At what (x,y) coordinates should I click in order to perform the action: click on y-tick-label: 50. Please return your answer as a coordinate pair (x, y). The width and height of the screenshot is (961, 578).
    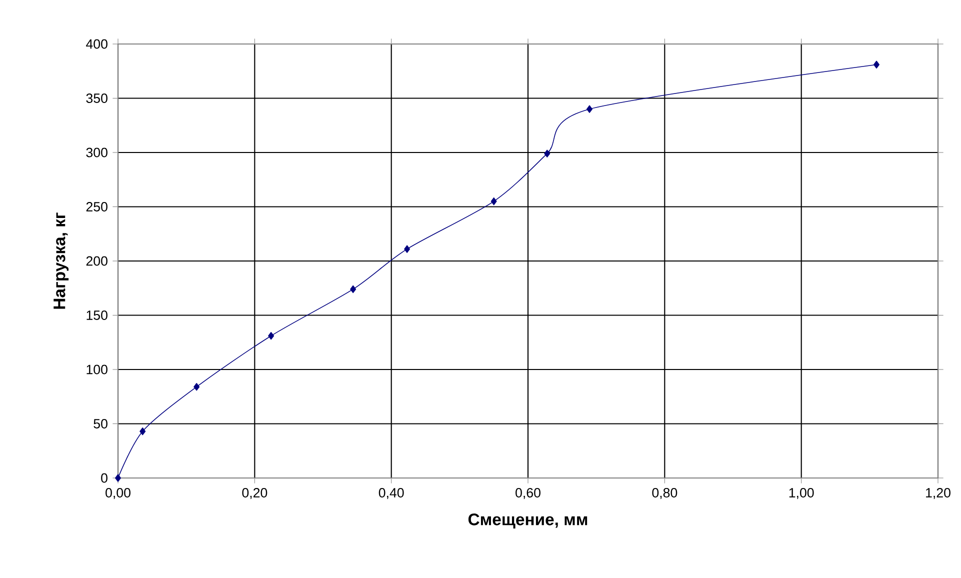
    Looking at the image, I should click on (101, 423).